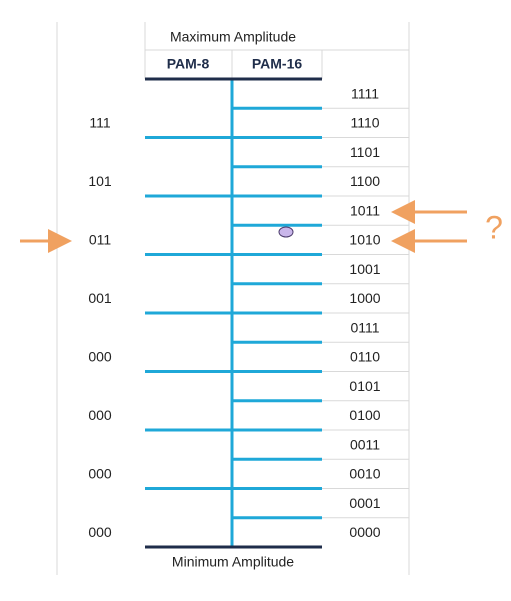 The height and width of the screenshot is (601, 511). I want to click on pam16-label: 0110, so click(365, 357).